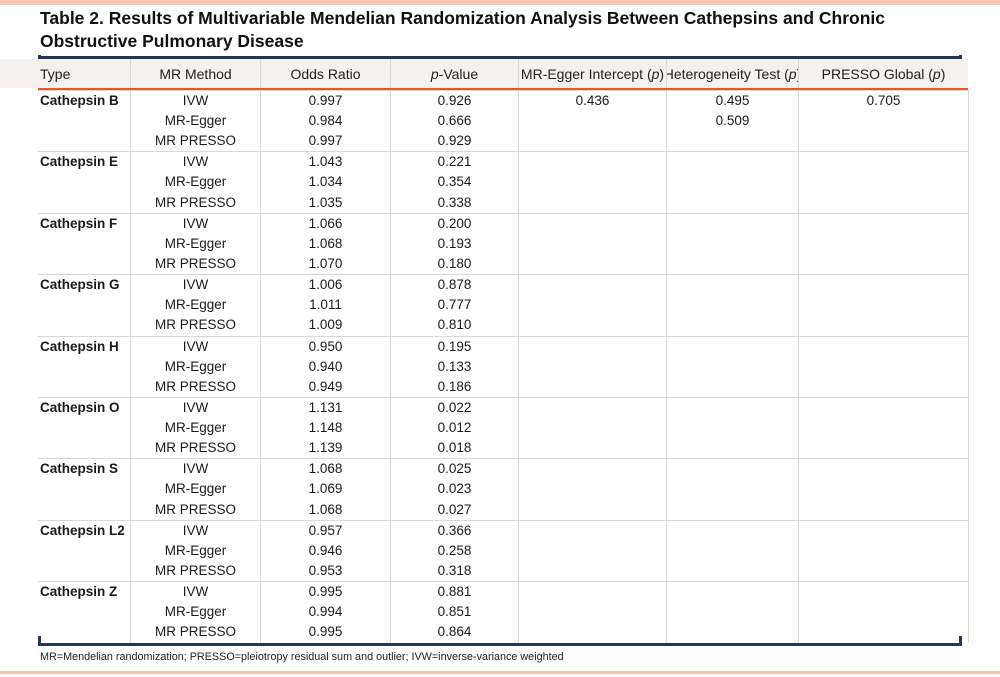 Image resolution: width=1000 pixels, height=677 pixels. What do you see at coordinates (325, 182) in the screenshot?
I see `odds-ratio-value: 1.034` at bounding box center [325, 182].